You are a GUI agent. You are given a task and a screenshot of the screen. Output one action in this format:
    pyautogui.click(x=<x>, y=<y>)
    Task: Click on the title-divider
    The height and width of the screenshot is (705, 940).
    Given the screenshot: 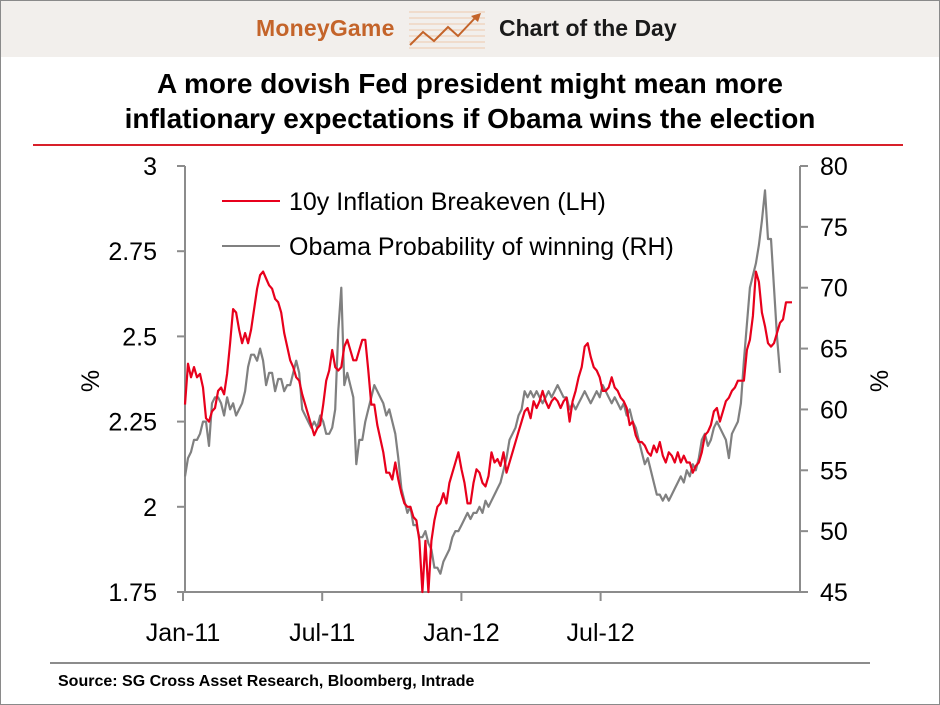 What is the action you would take?
    pyautogui.click(x=468, y=145)
    